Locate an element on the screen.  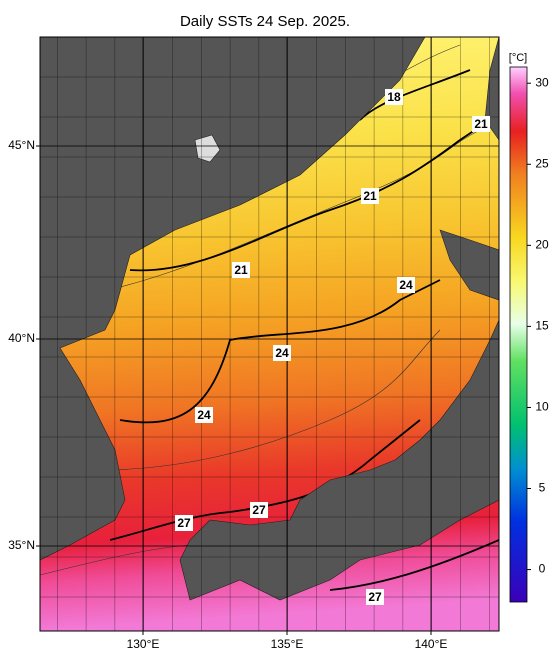
lat-label: 45°N is located at coordinates (21, 145).